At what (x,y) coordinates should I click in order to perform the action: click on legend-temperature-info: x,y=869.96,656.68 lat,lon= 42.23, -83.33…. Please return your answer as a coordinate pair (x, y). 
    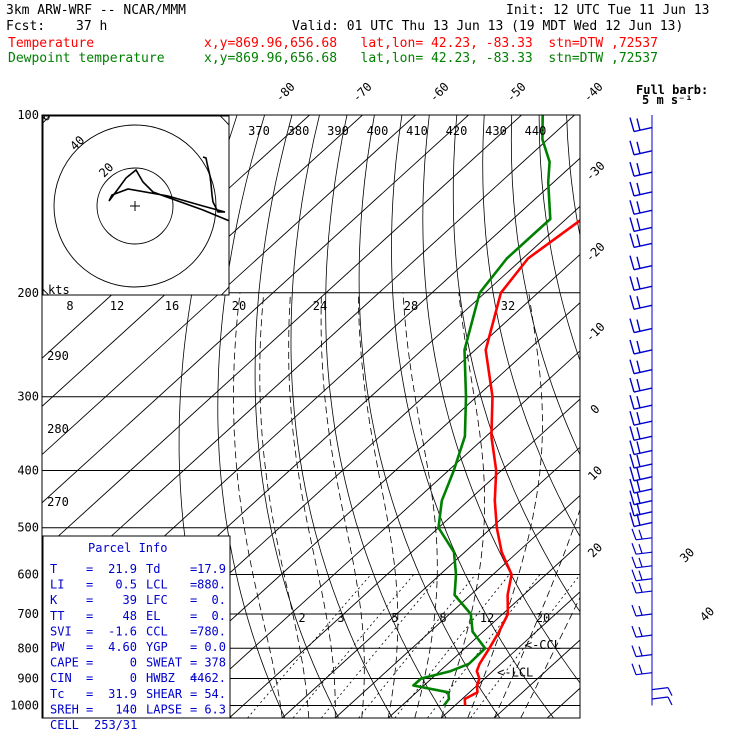
    Looking at the image, I should click on (431, 43).